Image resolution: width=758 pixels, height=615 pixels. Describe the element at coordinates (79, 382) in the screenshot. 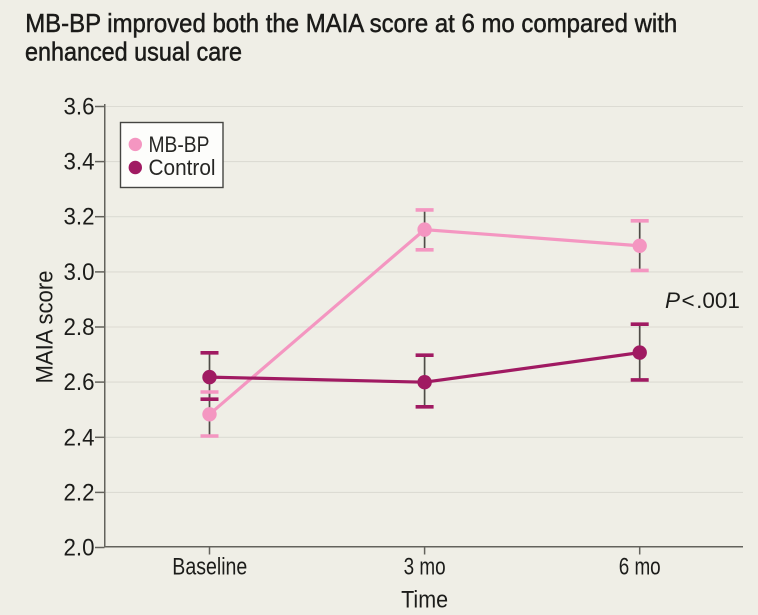

I see `svg-text: 2.6` at that location.